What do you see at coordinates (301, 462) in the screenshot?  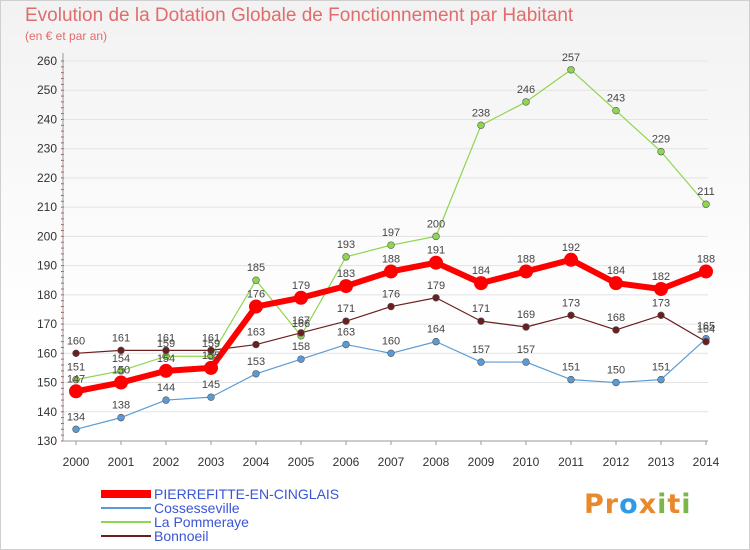 I see `x-tick-label: 2005` at bounding box center [301, 462].